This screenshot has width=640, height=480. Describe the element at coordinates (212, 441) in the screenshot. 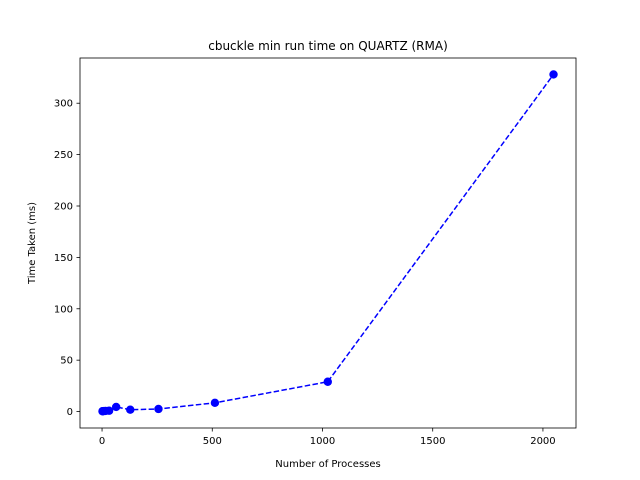

I see `x-tick-label: 500` at that location.